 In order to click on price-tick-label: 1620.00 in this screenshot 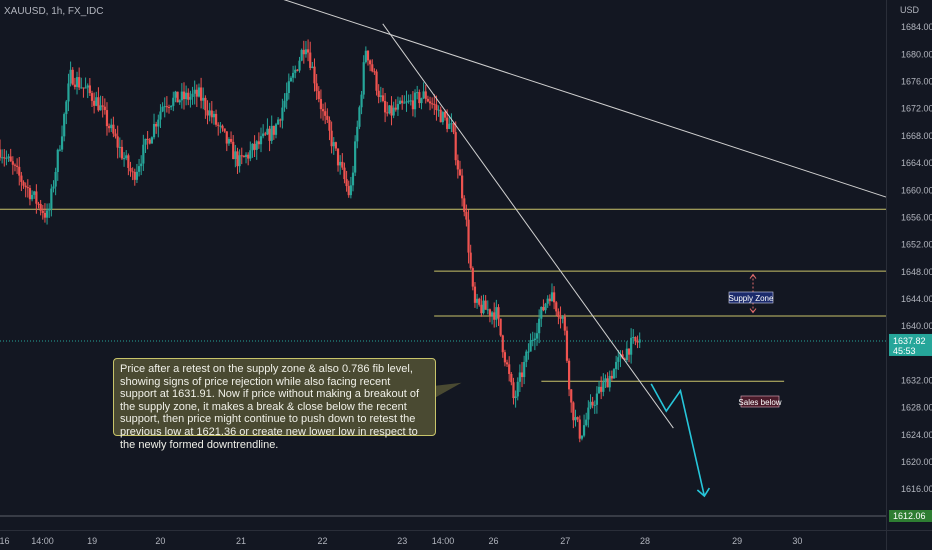, I will do `click(916, 462)`.